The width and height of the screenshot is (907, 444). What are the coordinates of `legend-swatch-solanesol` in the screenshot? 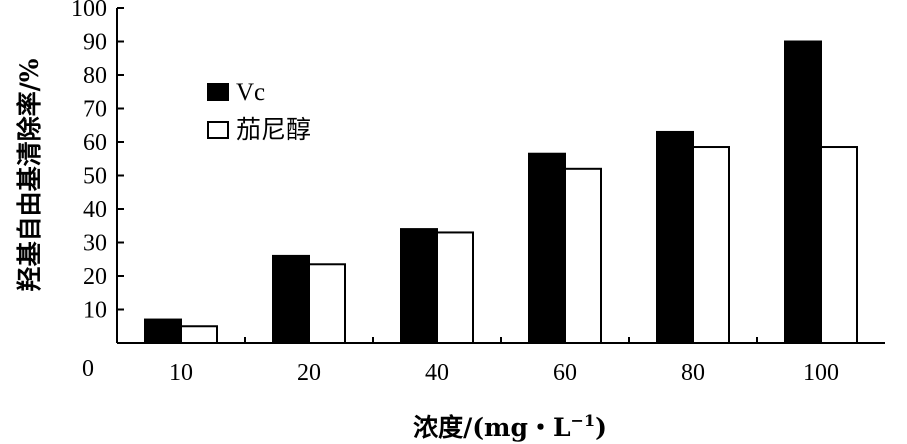 It's located at (218, 130).